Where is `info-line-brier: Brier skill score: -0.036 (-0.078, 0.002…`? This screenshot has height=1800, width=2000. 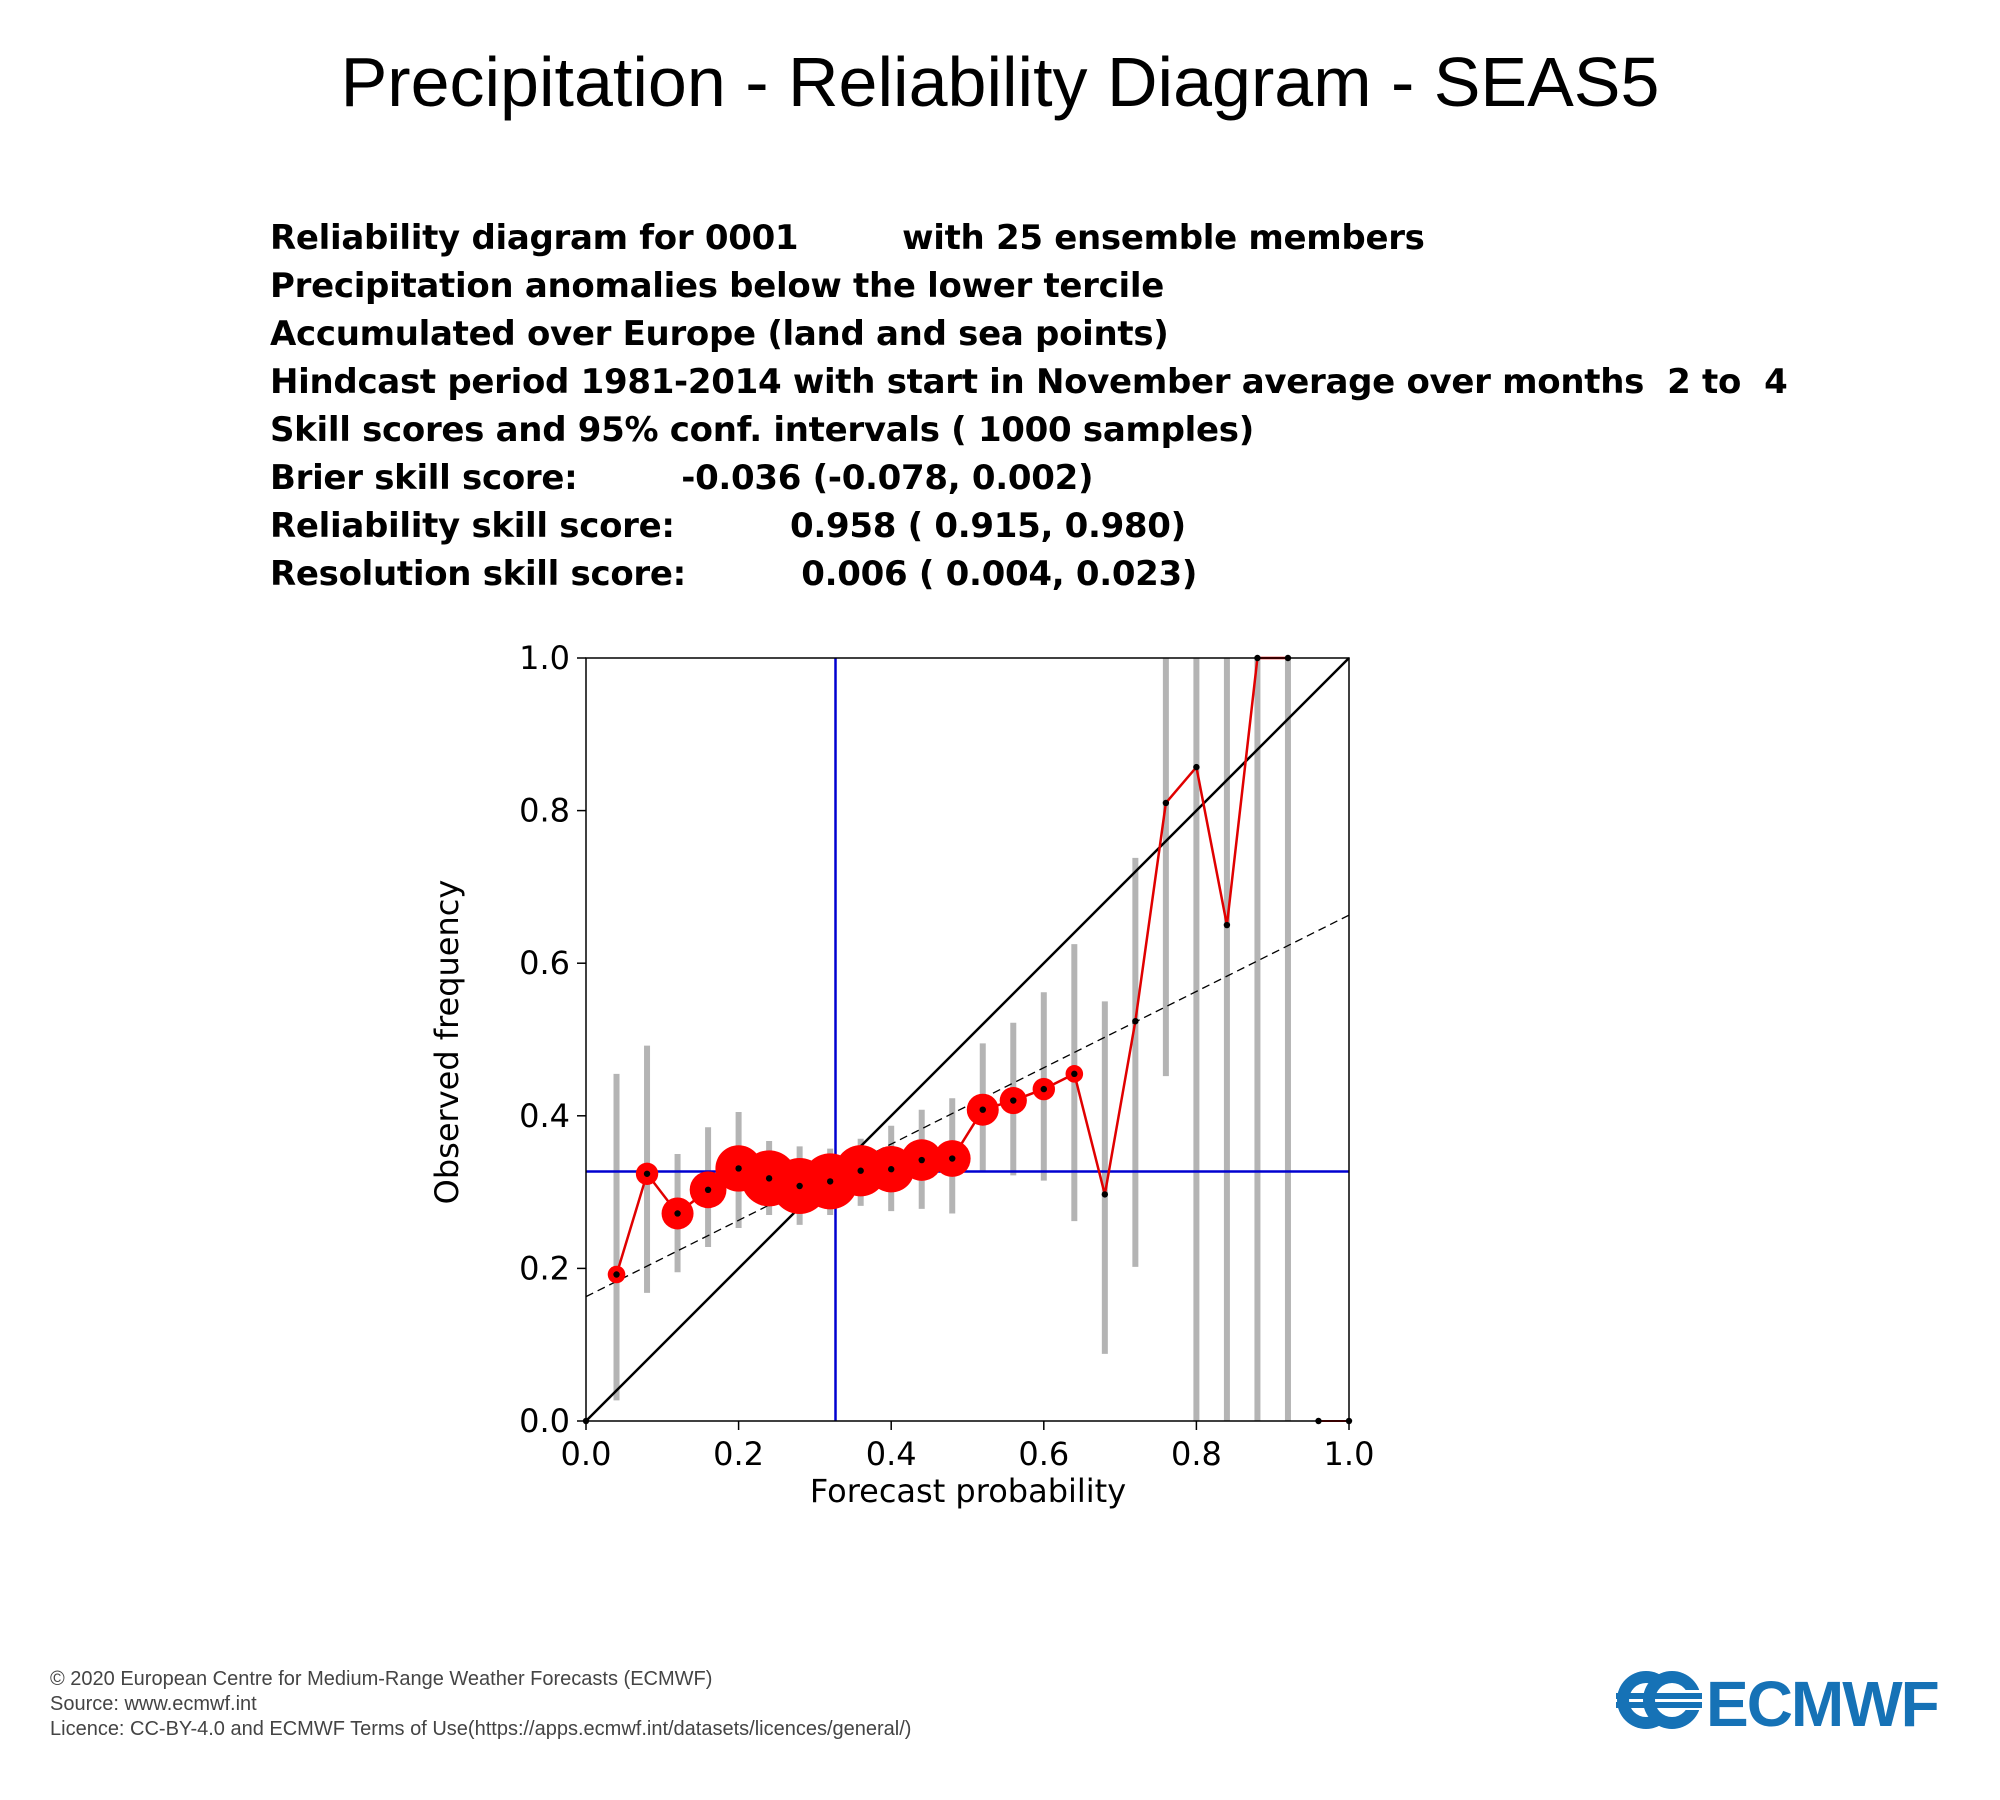
info-line-brier: Brier skill score: -0.036 (-0.078, 0.002… is located at coordinates (682, 478).